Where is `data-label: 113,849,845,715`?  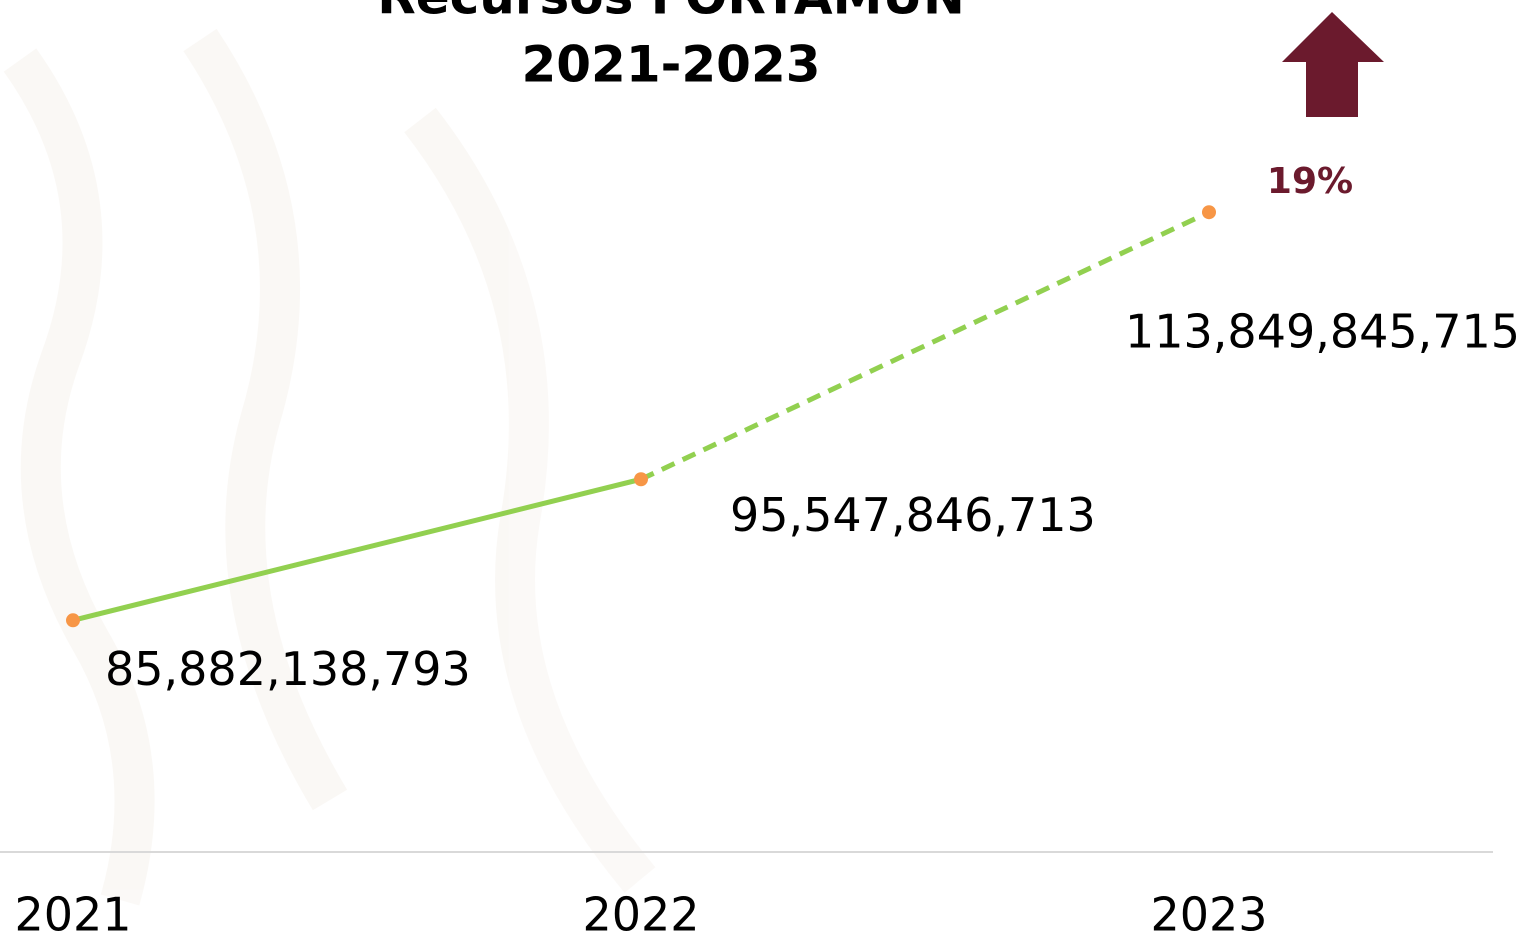
data-label: 113,849,845,715 is located at coordinates (1321, 332).